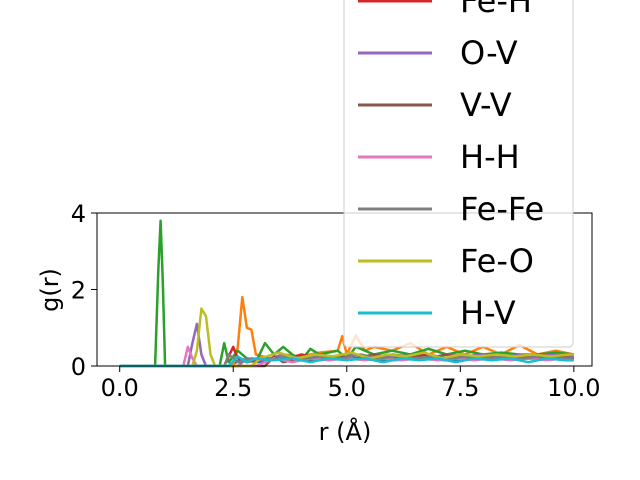 The height and width of the screenshot is (480, 640). I want to click on y-tick-label: 2, so click(78, 291).